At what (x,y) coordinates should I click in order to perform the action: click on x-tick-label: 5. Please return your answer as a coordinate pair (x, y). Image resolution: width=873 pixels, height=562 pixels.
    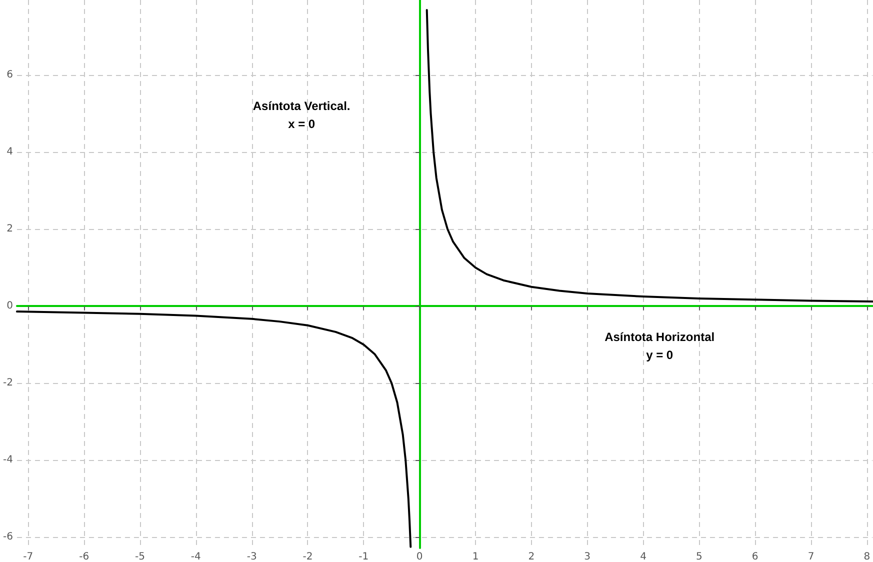
    Looking at the image, I should click on (699, 557).